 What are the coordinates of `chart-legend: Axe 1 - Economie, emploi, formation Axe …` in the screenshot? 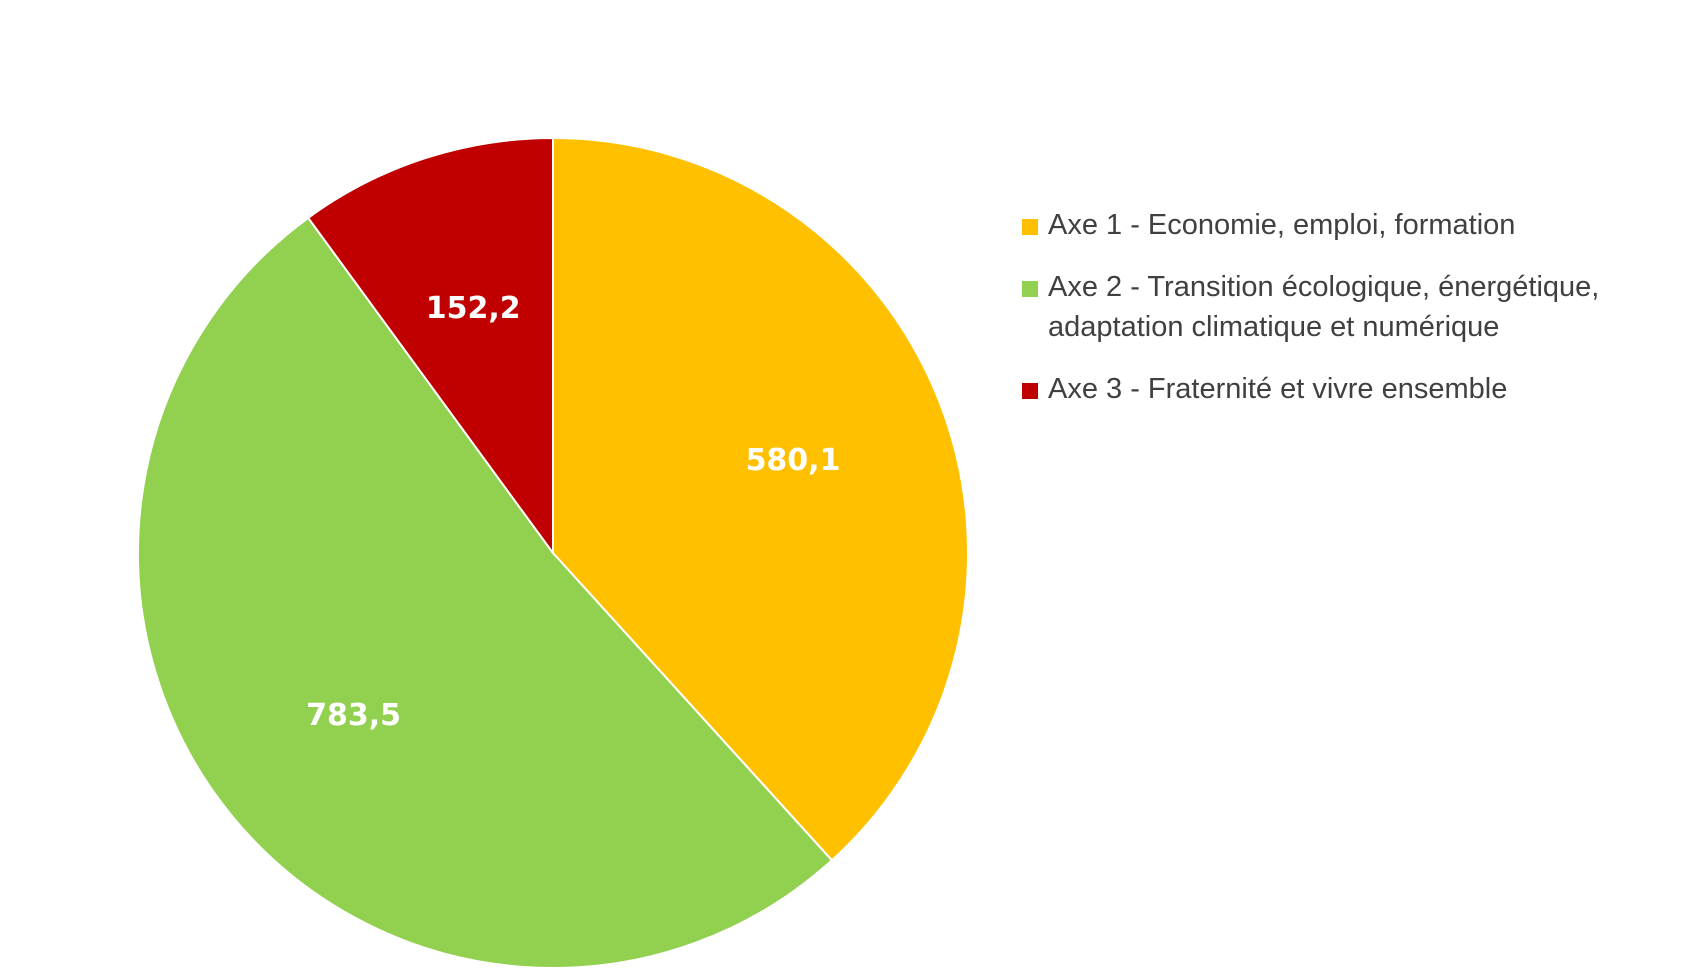 It's located at (1348, 307).